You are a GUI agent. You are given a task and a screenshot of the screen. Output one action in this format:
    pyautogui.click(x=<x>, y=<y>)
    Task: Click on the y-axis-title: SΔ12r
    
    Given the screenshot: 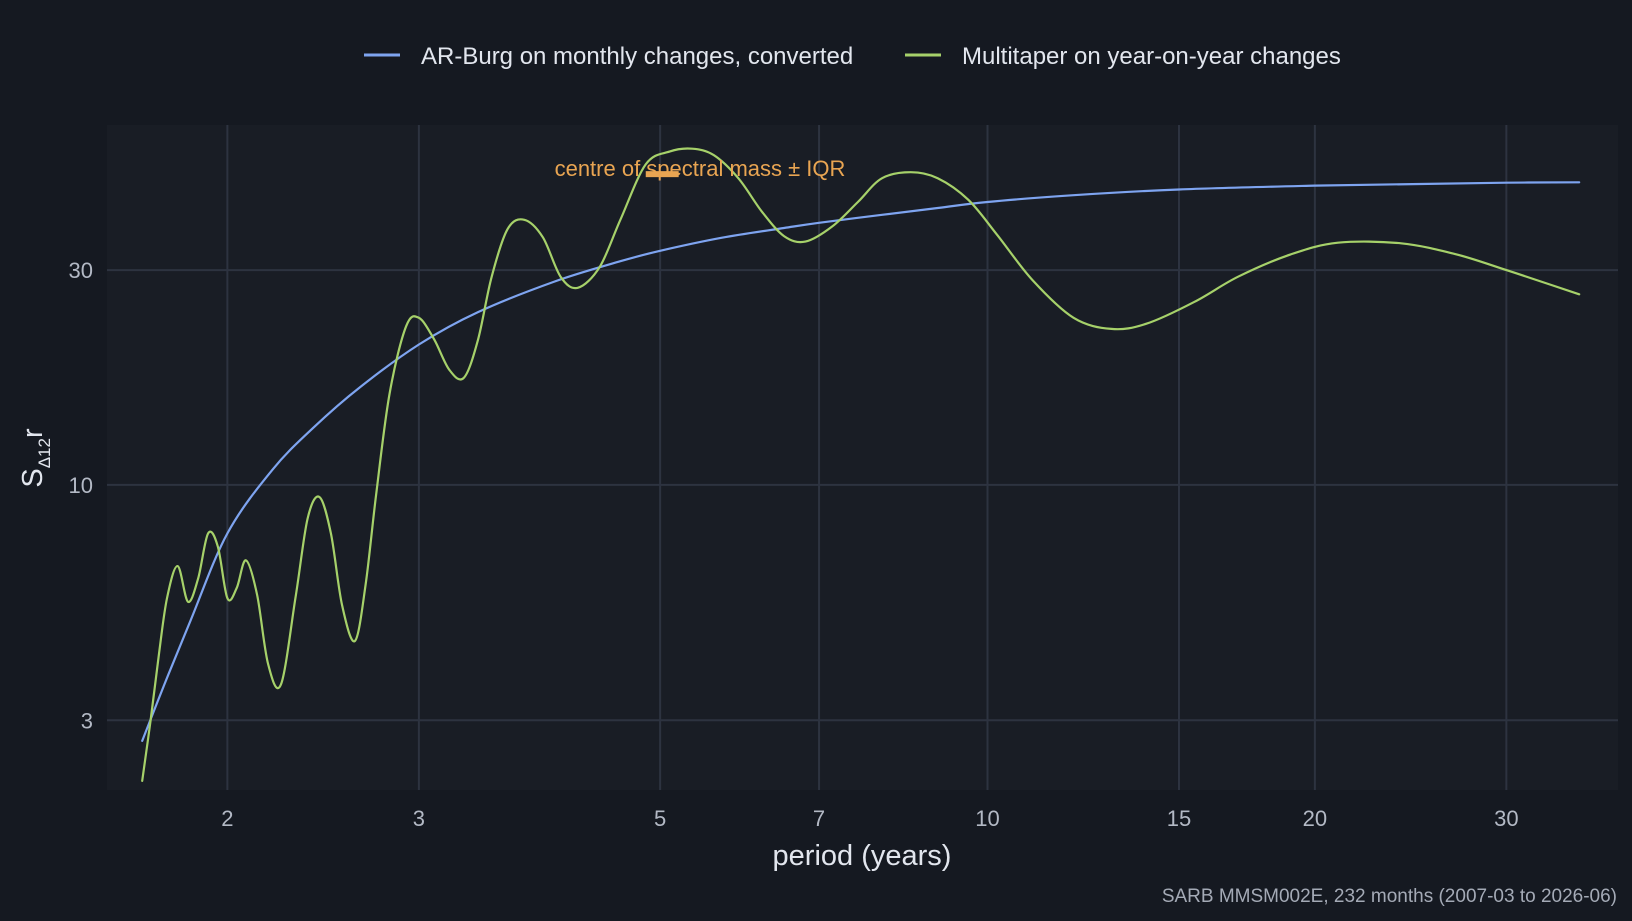 What is the action you would take?
    pyautogui.click(x=35, y=458)
    